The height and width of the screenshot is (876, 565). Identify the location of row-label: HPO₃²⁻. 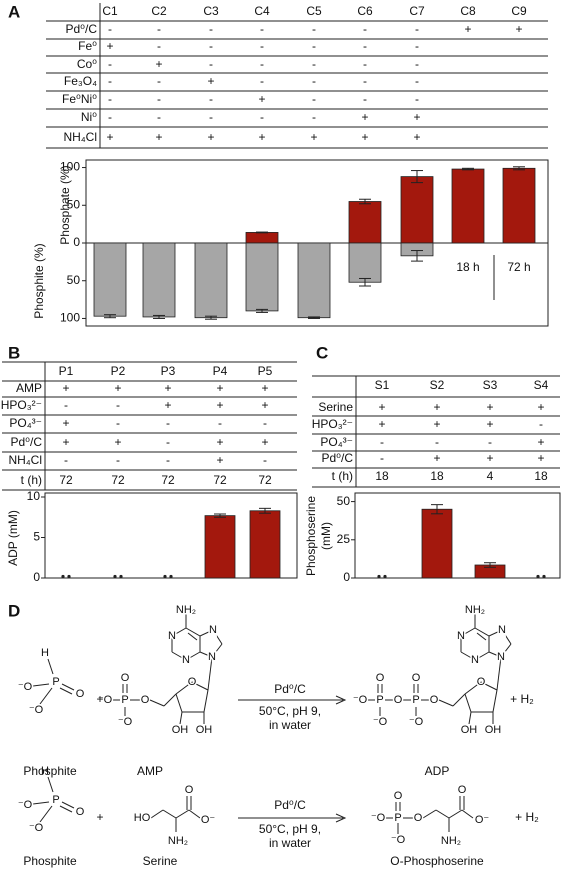
(332, 424).